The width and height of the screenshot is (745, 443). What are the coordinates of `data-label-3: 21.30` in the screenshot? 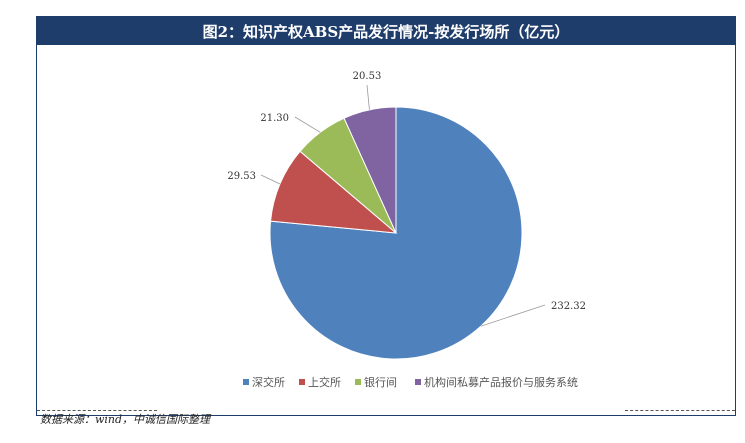 It's located at (274, 118).